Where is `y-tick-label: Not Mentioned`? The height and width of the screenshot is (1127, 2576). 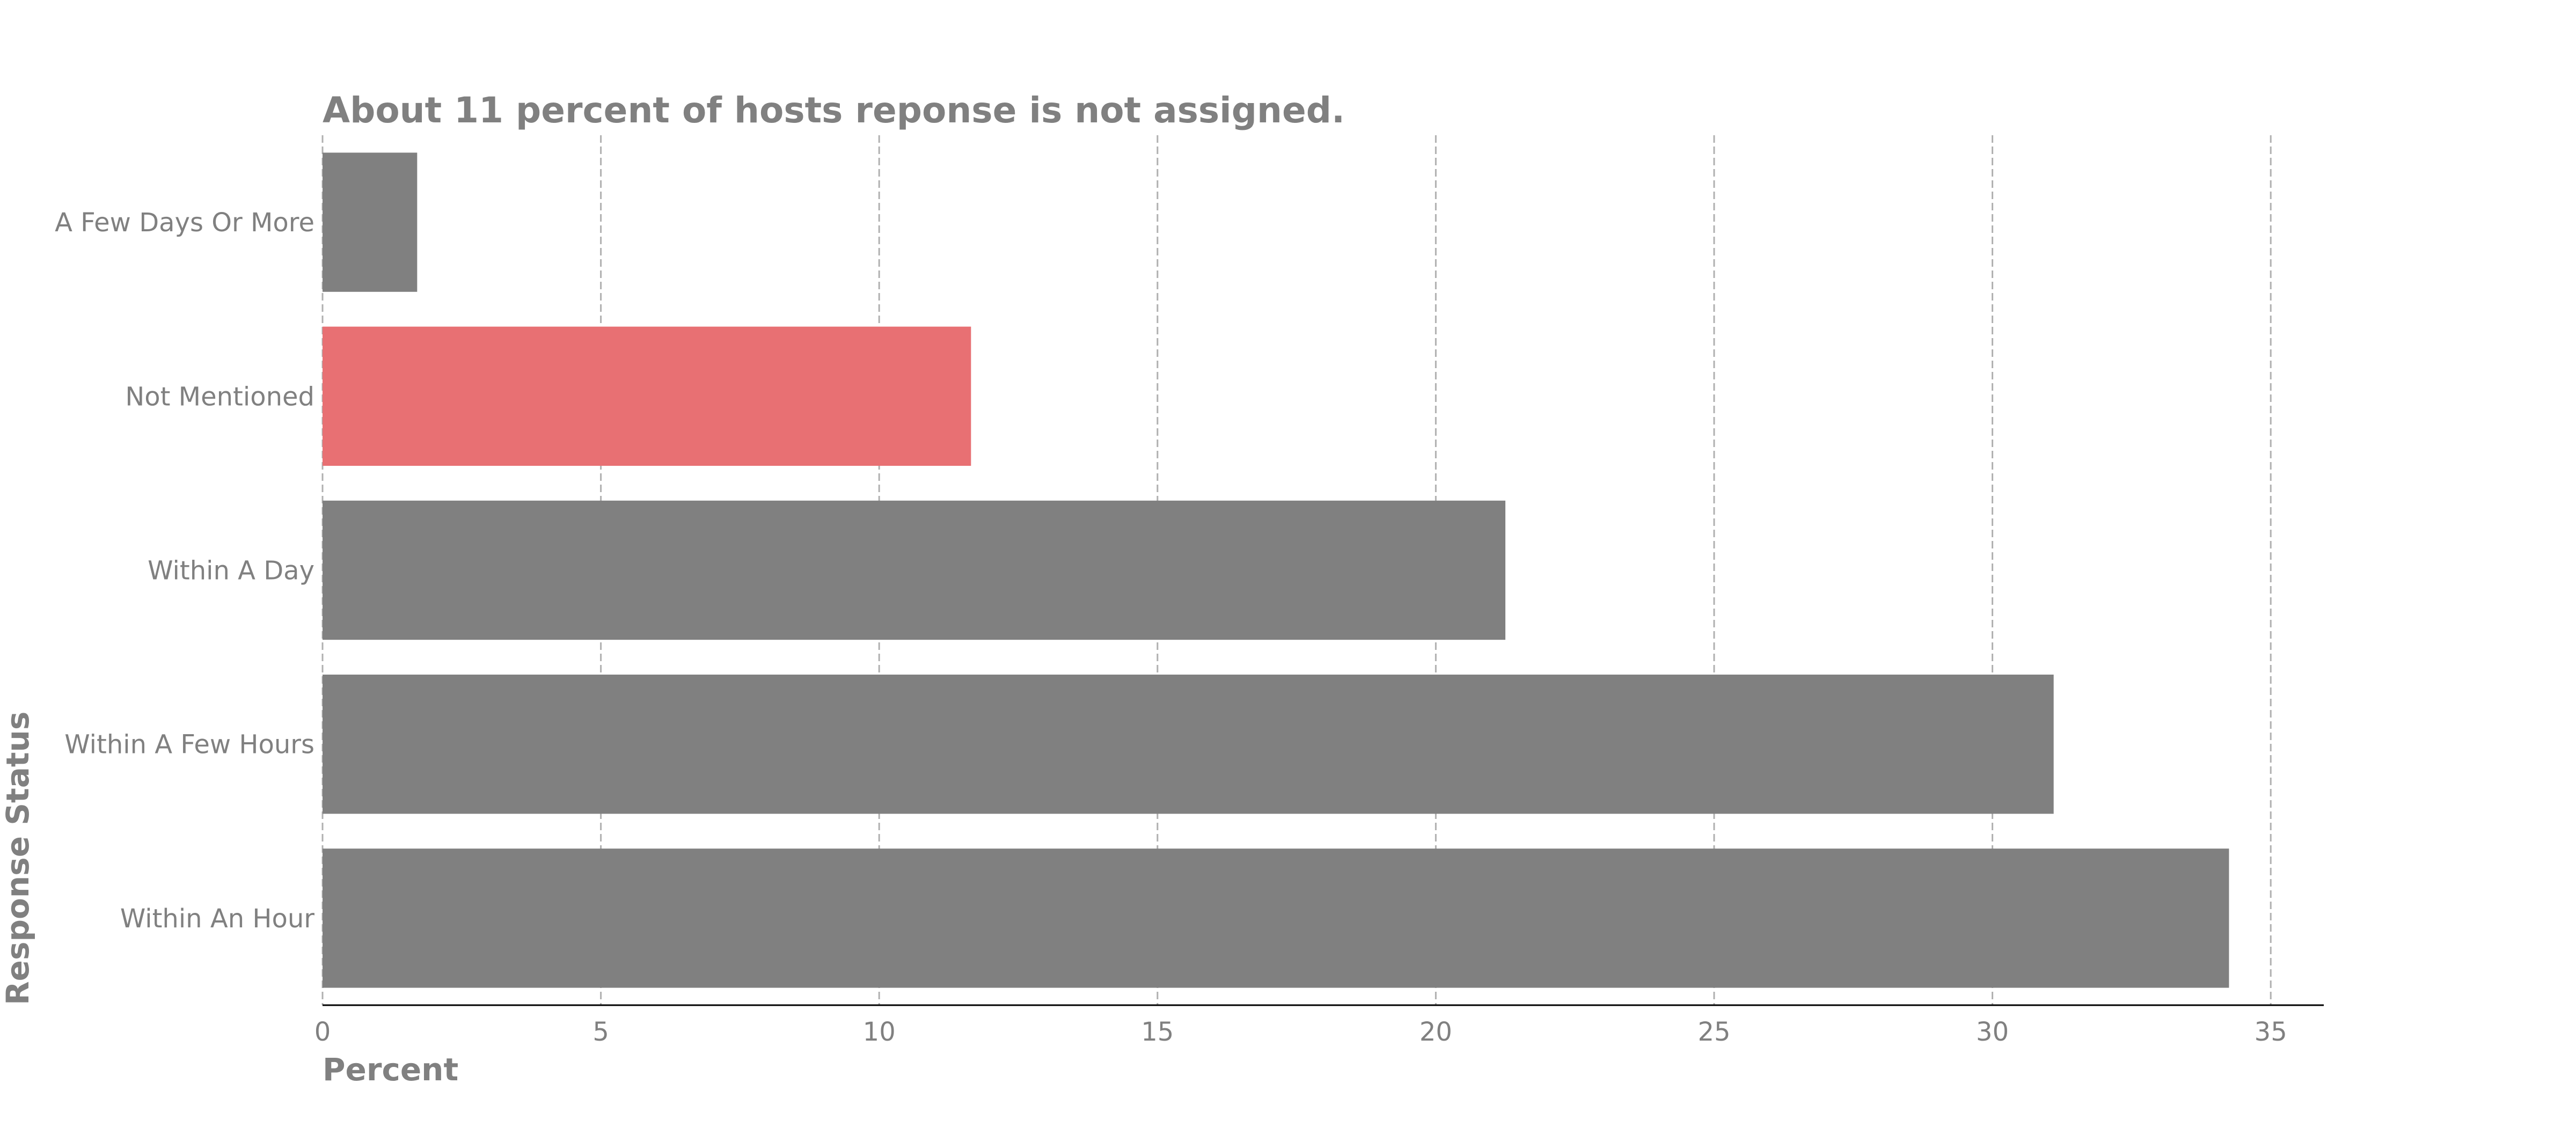 y-tick-label: Not Mentioned is located at coordinates (219, 397).